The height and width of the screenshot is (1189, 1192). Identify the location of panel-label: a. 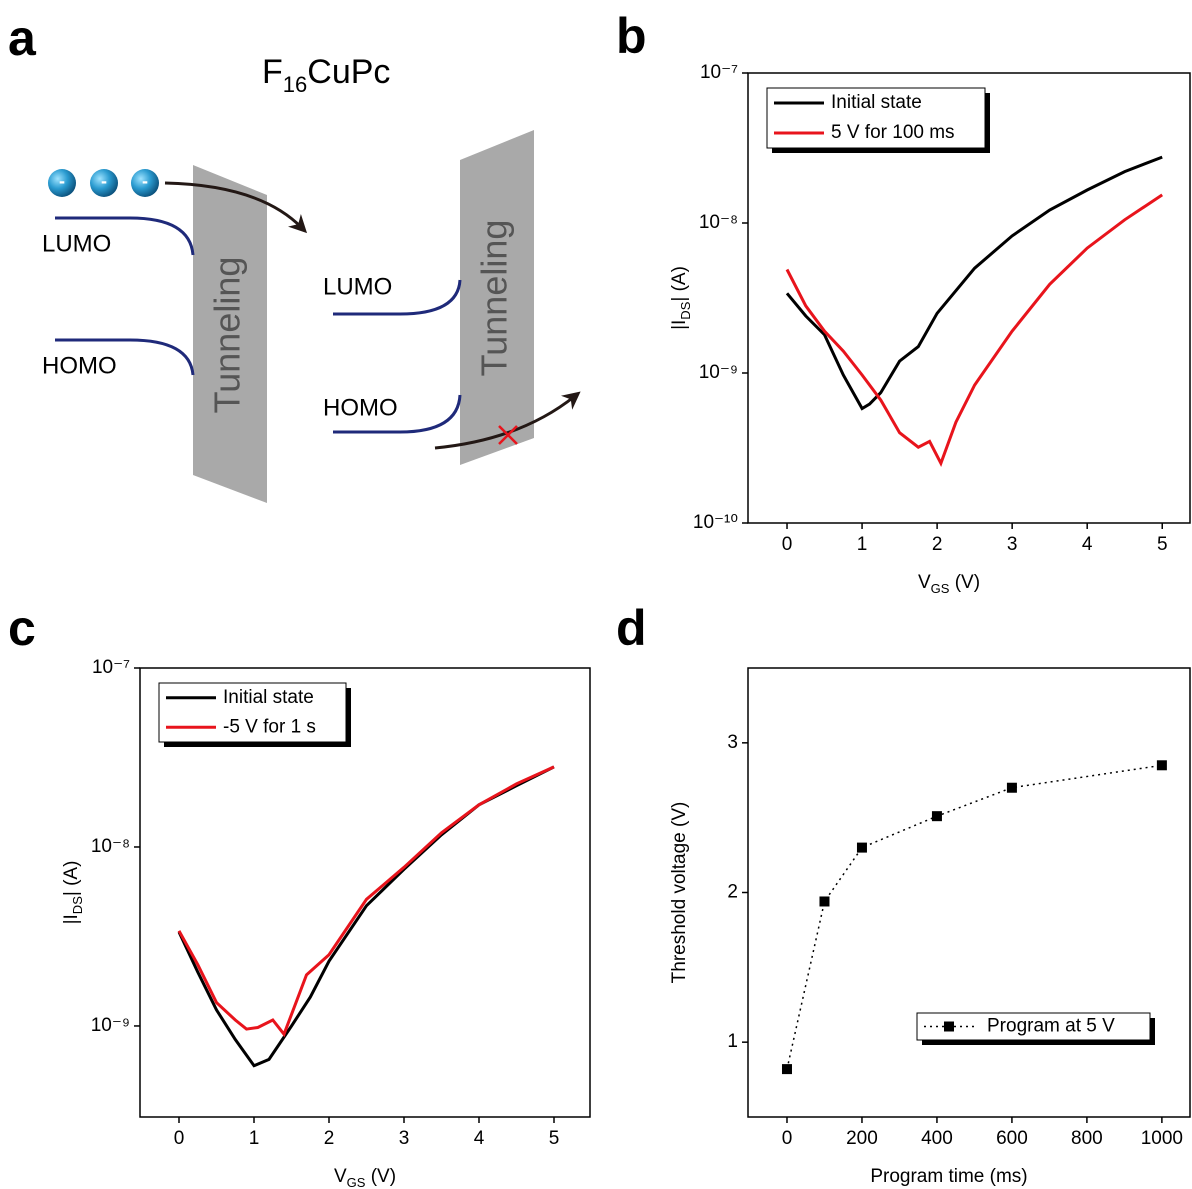
(22, 38).